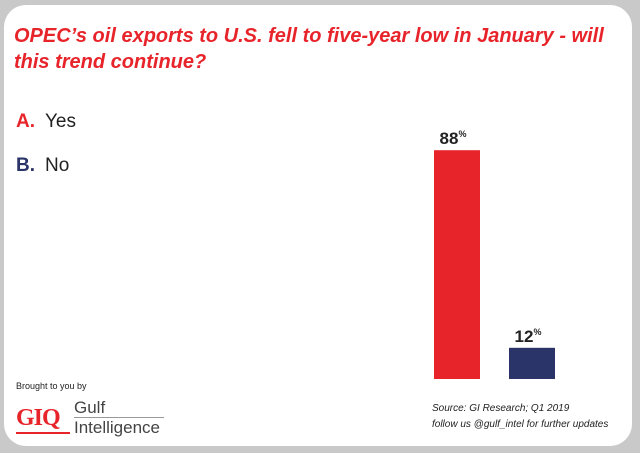 The width and height of the screenshot is (640, 453). I want to click on gulf-intelligence-logo: GIQ Gulf Intelligence, so click(96, 420).